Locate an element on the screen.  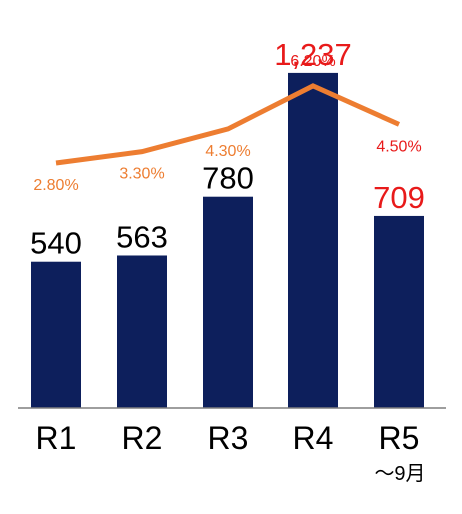
bar-value-label: 1,237 is located at coordinates (313, 54).